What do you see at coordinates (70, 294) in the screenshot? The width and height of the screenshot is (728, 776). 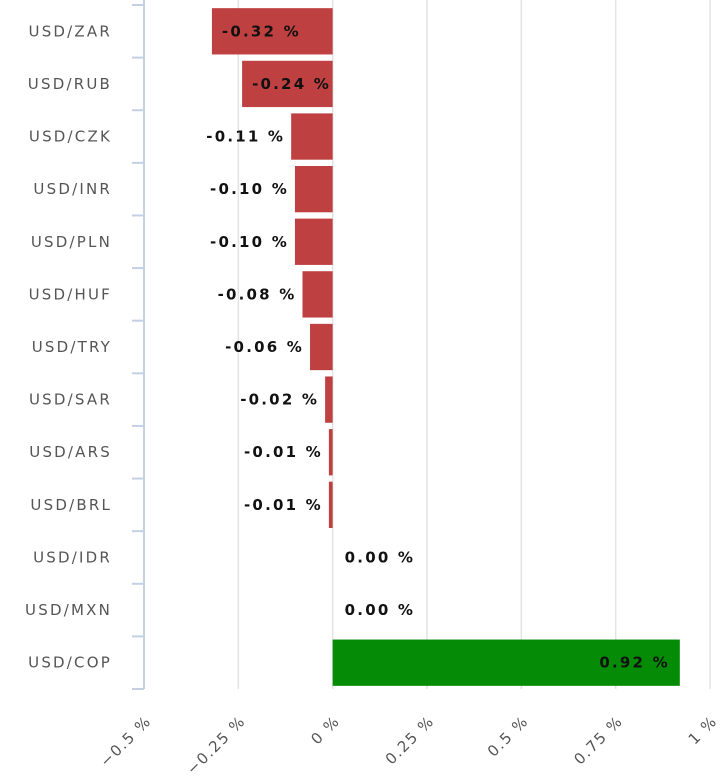 I see `category-label: USD/HUF` at bounding box center [70, 294].